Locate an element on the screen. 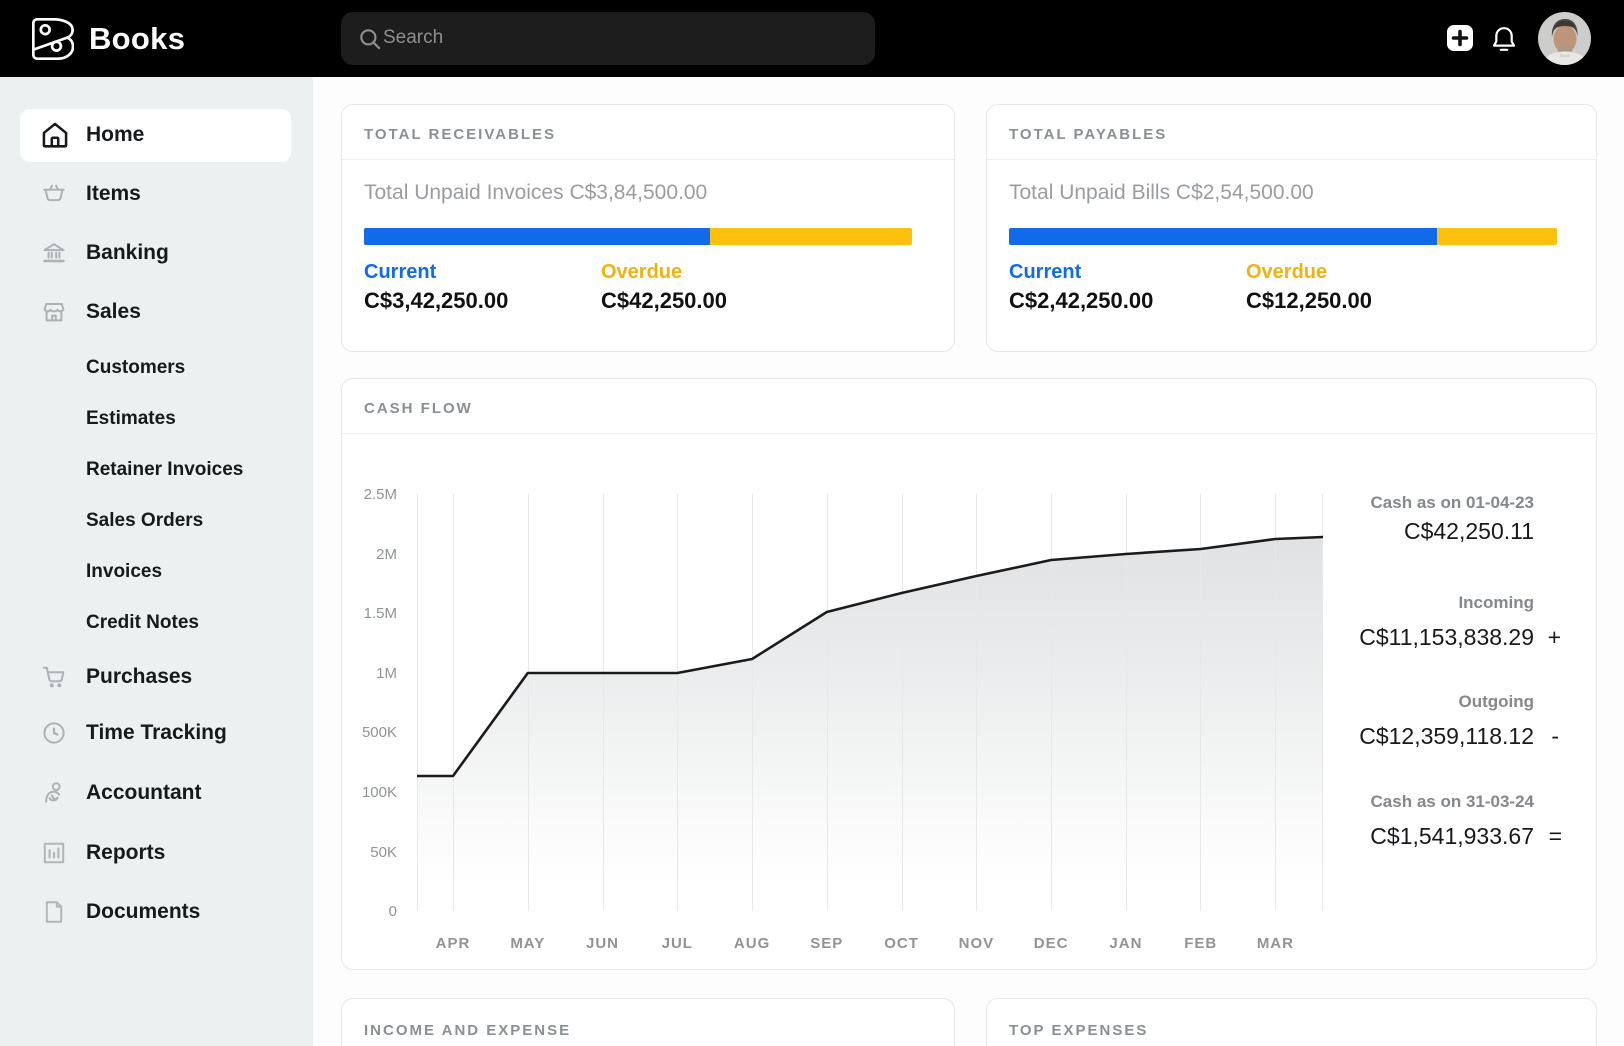 Image resolution: width=1624 pixels, height=1046 pixels. svg-text: 0 is located at coordinates (393, 911).